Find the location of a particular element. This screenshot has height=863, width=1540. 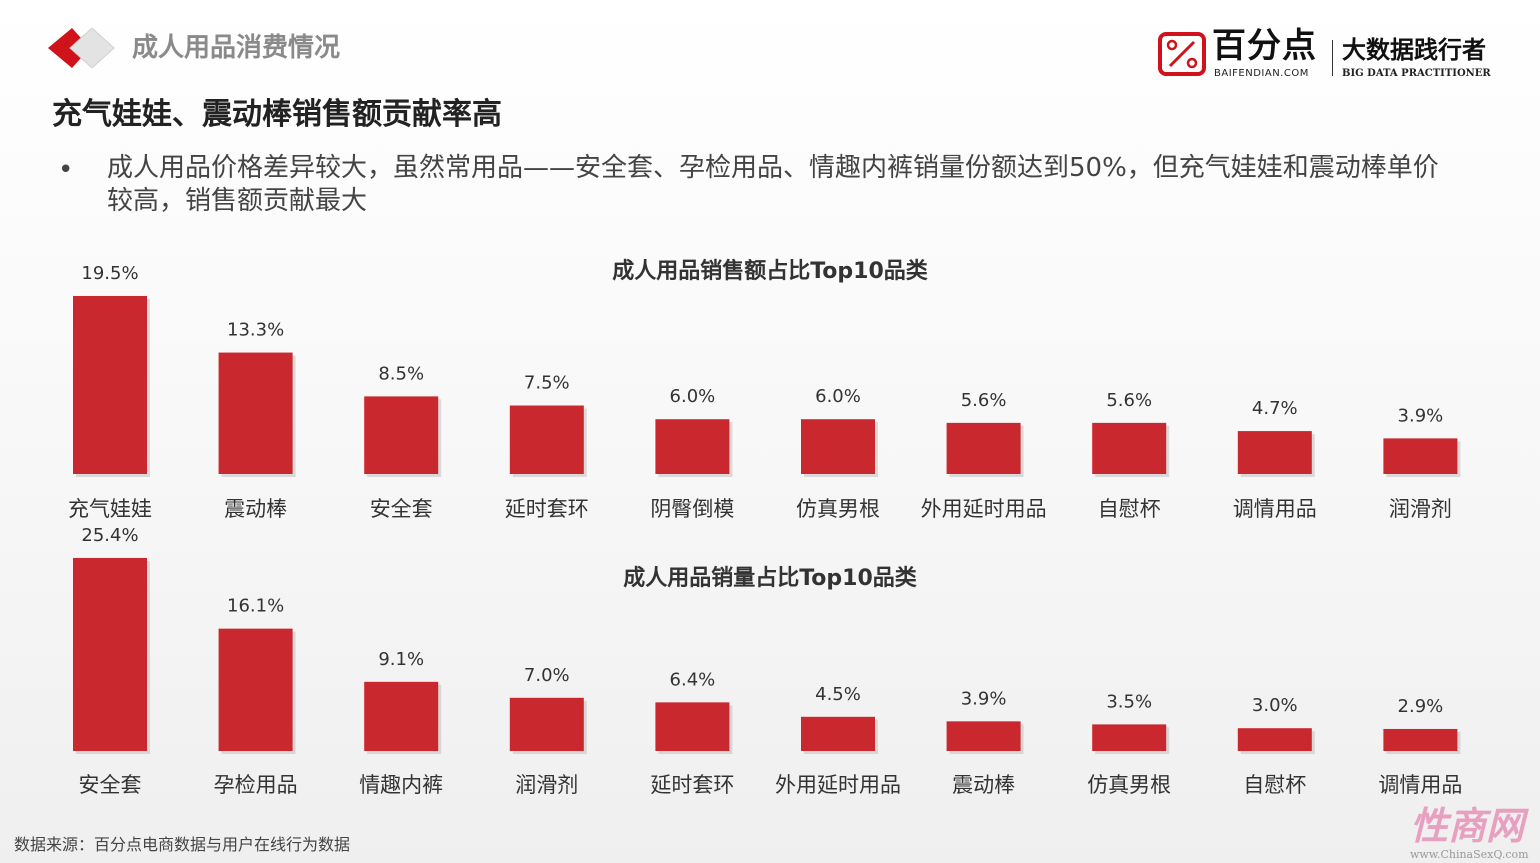

data-label: 6.4% is located at coordinates (693, 679).